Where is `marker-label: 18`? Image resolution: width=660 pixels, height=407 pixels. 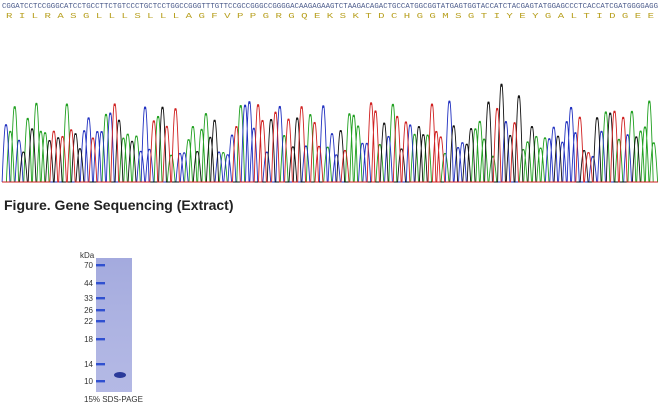 marker-label: 18 is located at coordinates (88, 339).